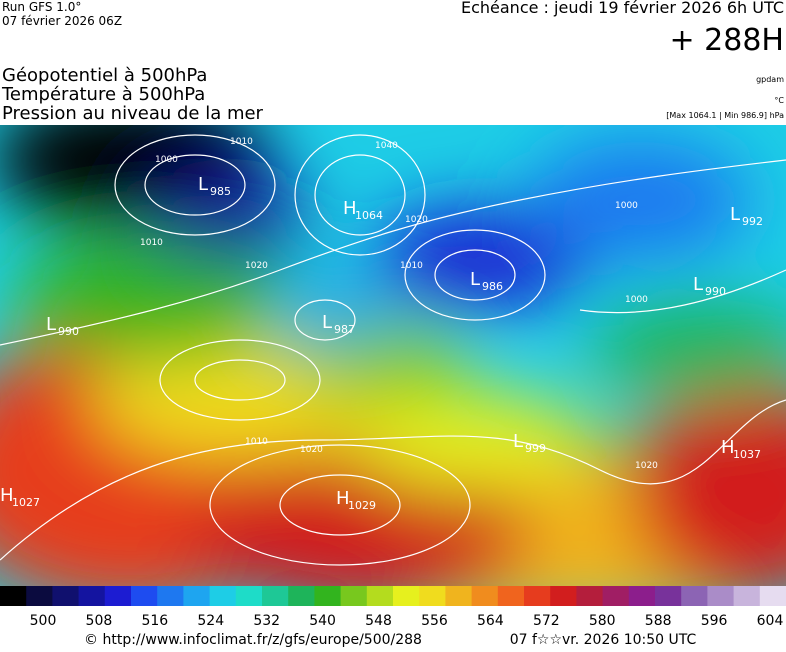  Describe the element at coordinates (492, 286) in the screenshot. I see `center-value: 986` at that location.